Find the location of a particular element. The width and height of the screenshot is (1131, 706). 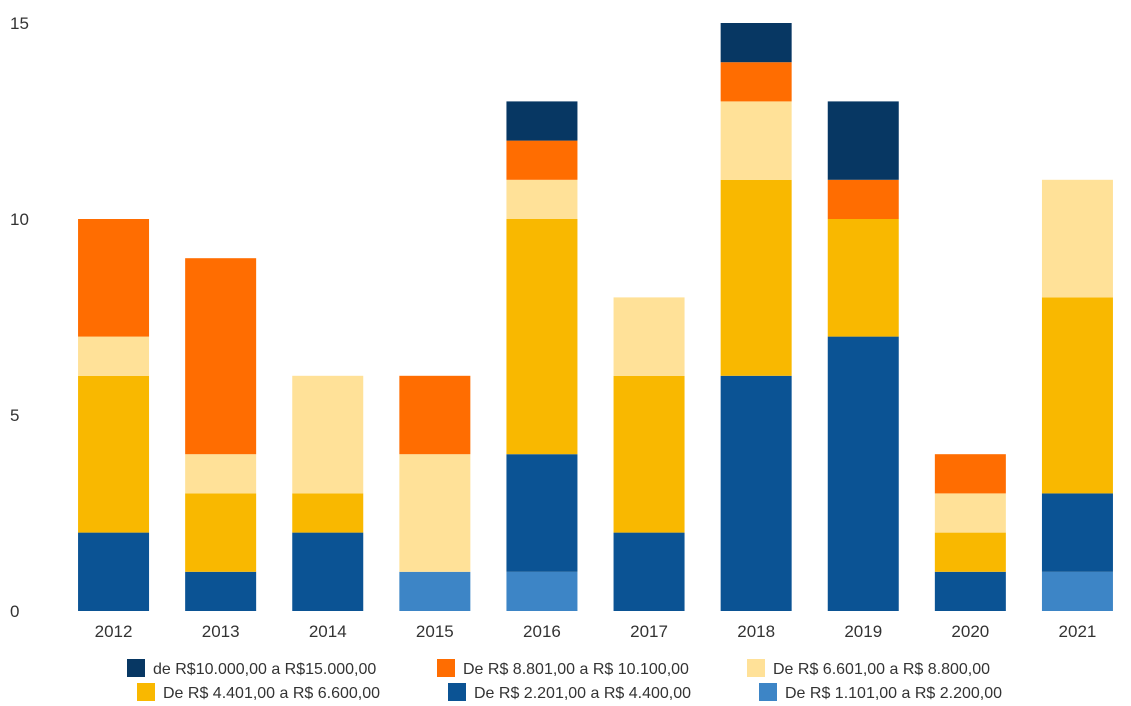

x-axis-tick-labels: 2012 2013 2014 2015 2016 2017 2018 2019 2020 2021 is located at coordinates (596, 631).